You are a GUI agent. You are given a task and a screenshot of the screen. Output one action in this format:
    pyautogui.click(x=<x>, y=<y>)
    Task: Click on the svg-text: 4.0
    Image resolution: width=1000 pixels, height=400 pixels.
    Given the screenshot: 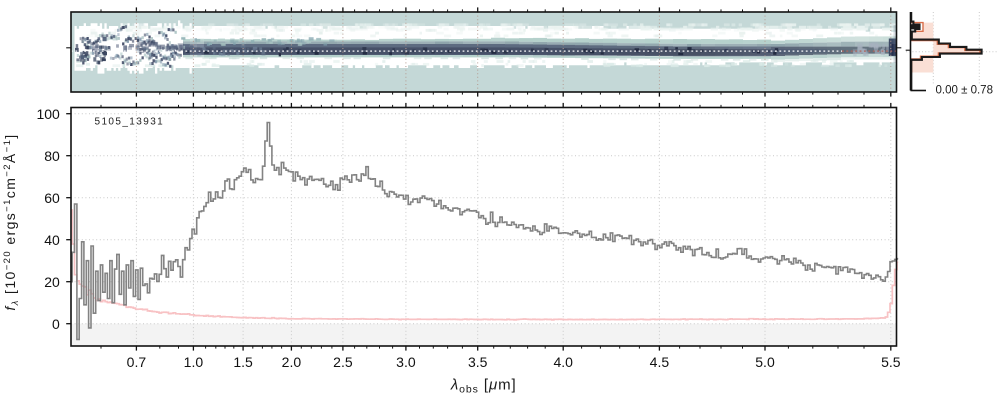 What is the action you would take?
    pyautogui.click(x=563, y=362)
    